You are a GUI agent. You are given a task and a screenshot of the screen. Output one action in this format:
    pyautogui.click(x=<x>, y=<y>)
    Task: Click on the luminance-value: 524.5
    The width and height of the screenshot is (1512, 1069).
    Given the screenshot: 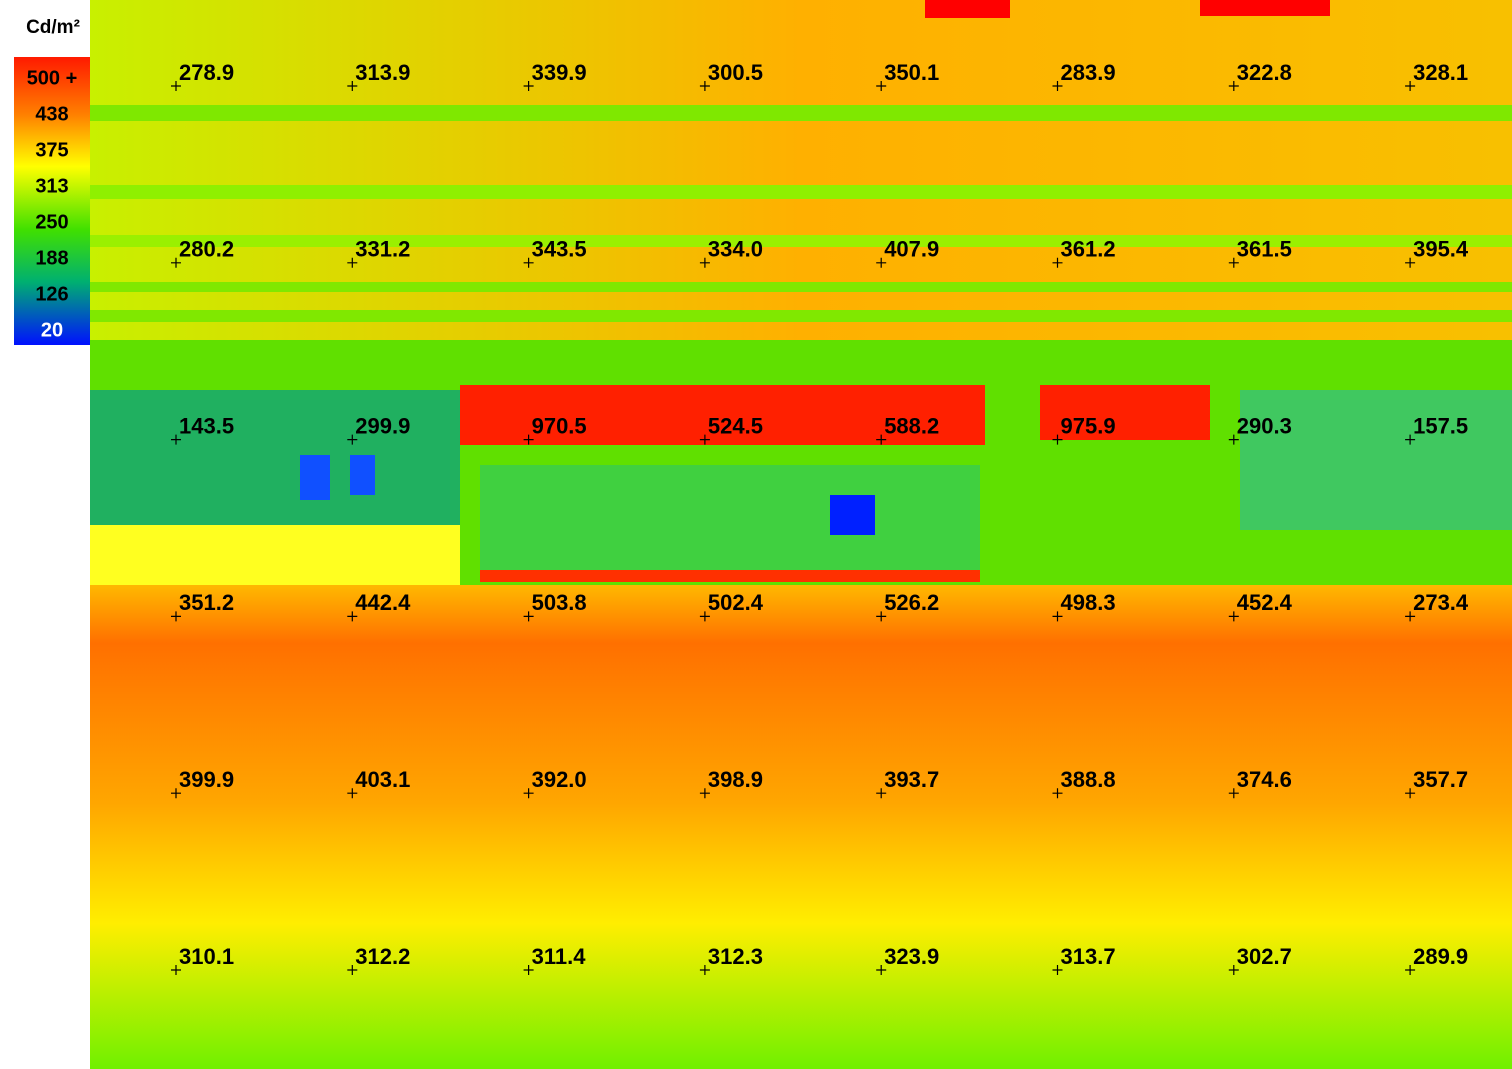 What is the action you would take?
    pyautogui.click(x=735, y=425)
    